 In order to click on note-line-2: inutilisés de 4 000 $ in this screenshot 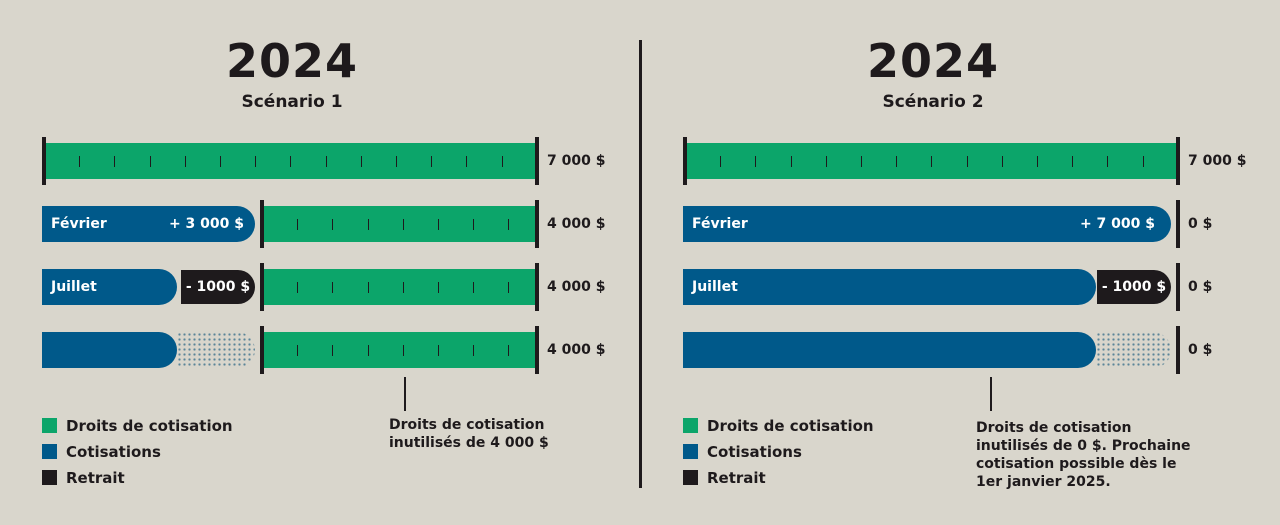, I will do `click(469, 443)`.